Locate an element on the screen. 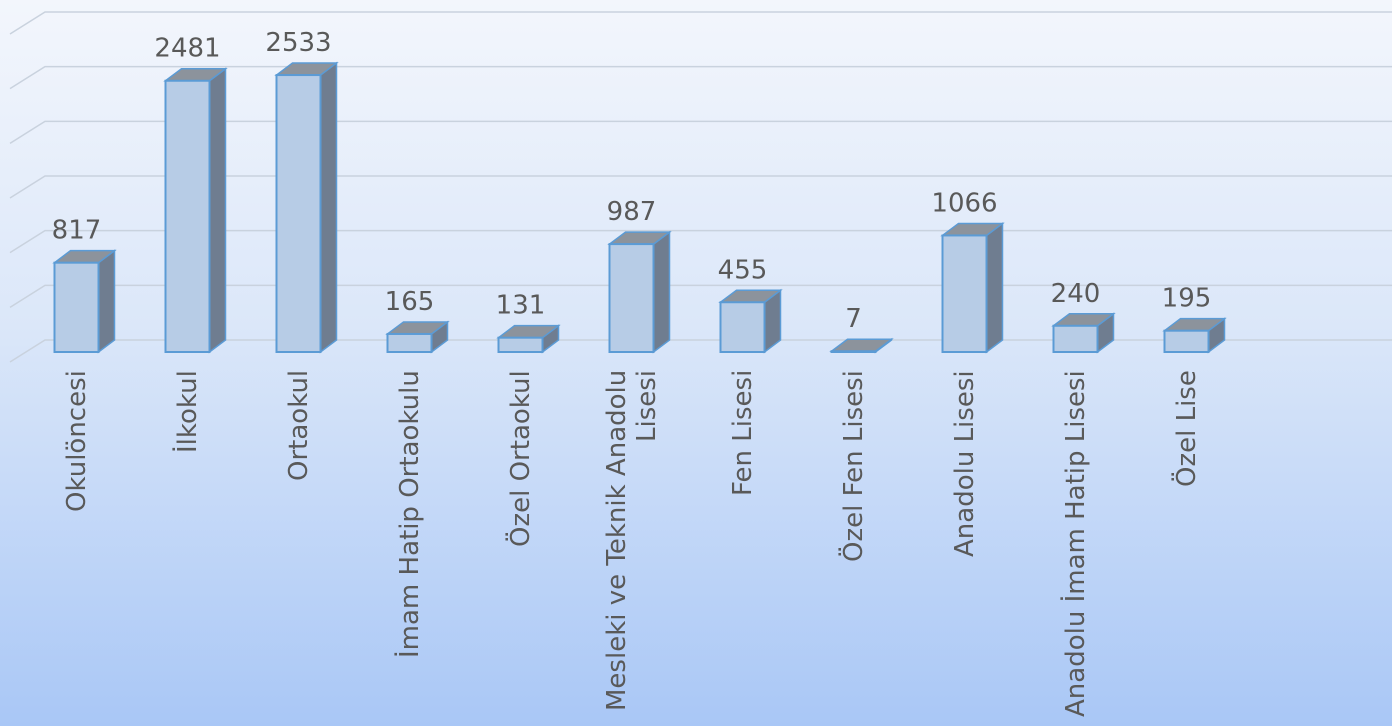 Image resolution: width=1392 pixels, height=726 pixels. x-tick-label: İmam Hatip Ortaokulu is located at coordinates (409, 514).